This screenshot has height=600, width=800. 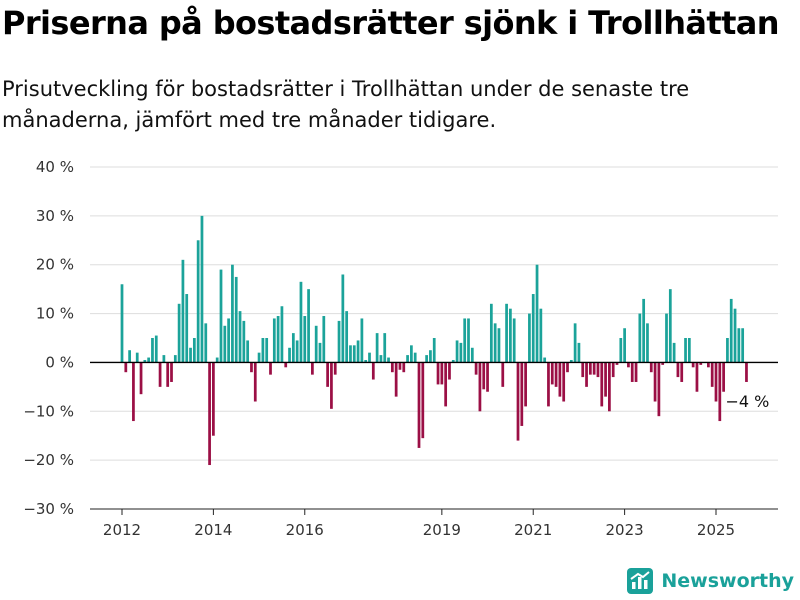 I want to click on y-tick-label: −30 %, so click(x=48, y=509).